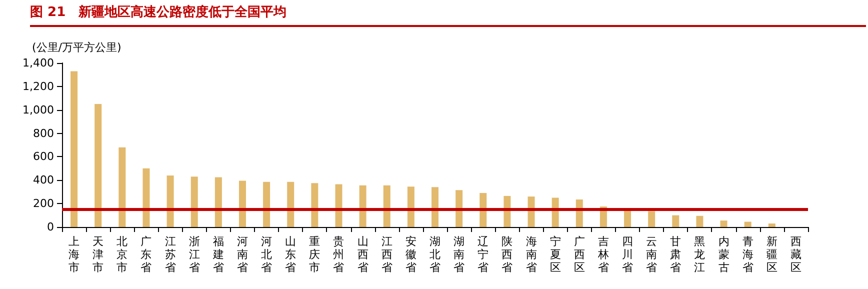  Describe the element at coordinates (170, 254) in the screenshot. I see `x-tick-label: 江苏省` at that location.